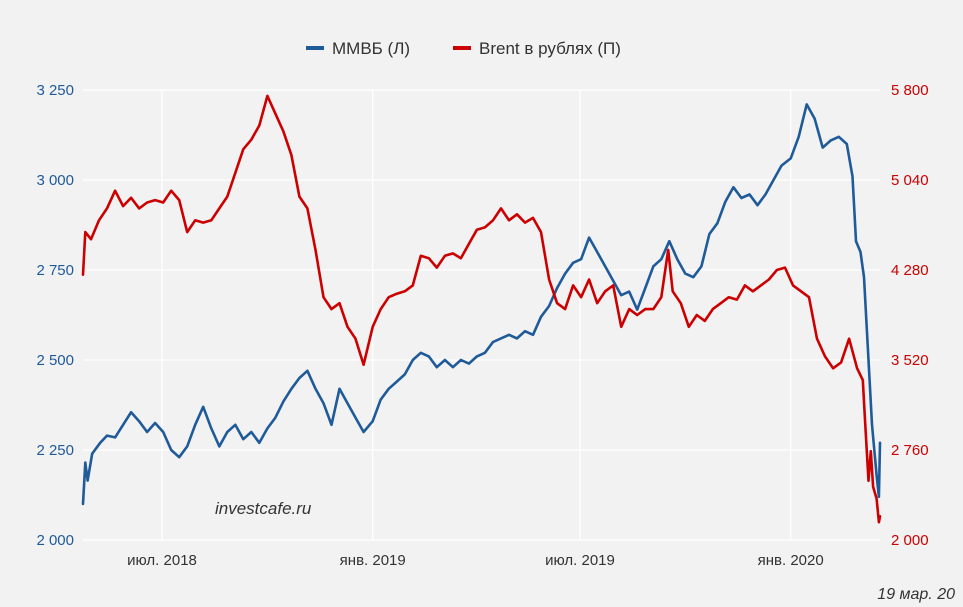  What do you see at coordinates (55, 90) in the screenshot?
I see `left-tick-label: 3 250` at bounding box center [55, 90].